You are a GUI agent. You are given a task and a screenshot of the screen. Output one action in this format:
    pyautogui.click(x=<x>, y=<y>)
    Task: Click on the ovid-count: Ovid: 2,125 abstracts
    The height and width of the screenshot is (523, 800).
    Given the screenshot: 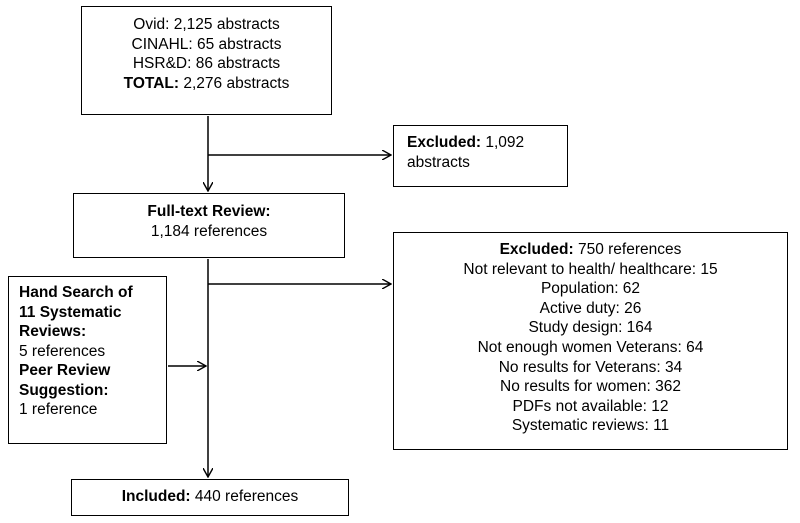 What is the action you would take?
    pyautogui.click(x=206, y=24)
    